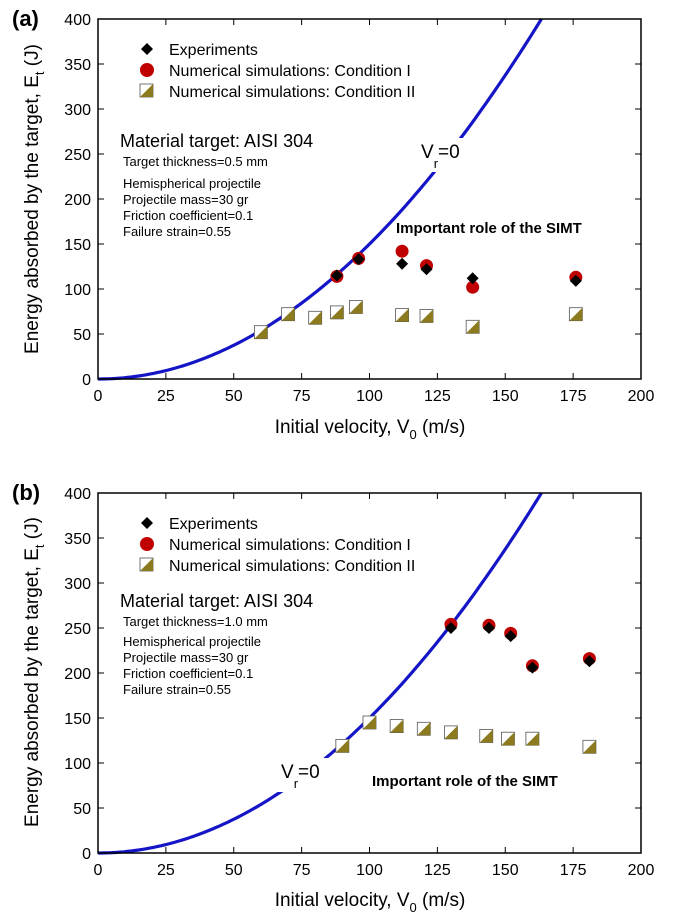 The width and height of the screenshot is (680, 917). What do you see at coordinates (573, 870) in the screenshot?
I see `x-tick-label: 175` at bounding box center [573, 870].